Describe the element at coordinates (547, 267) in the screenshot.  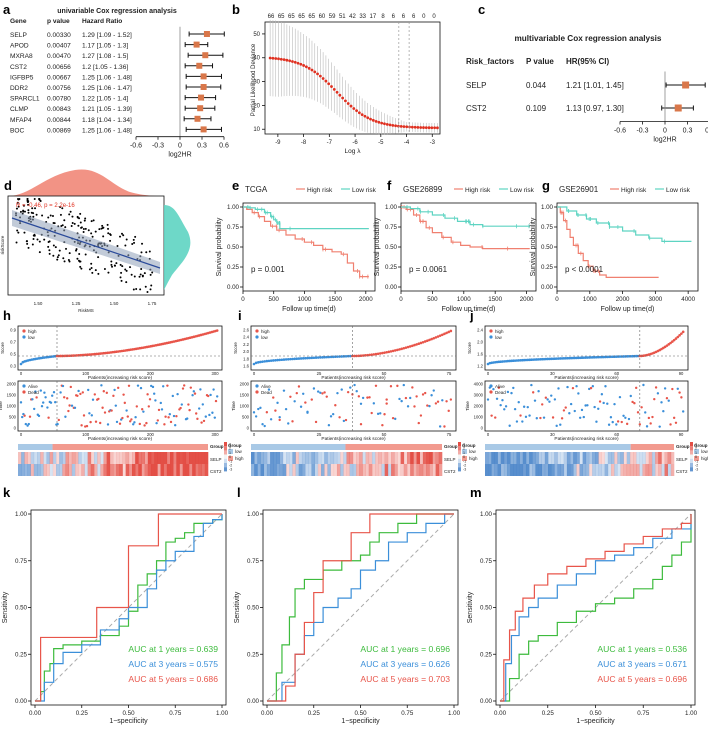
I see `km-y-tick-label: 0.25` at that location.